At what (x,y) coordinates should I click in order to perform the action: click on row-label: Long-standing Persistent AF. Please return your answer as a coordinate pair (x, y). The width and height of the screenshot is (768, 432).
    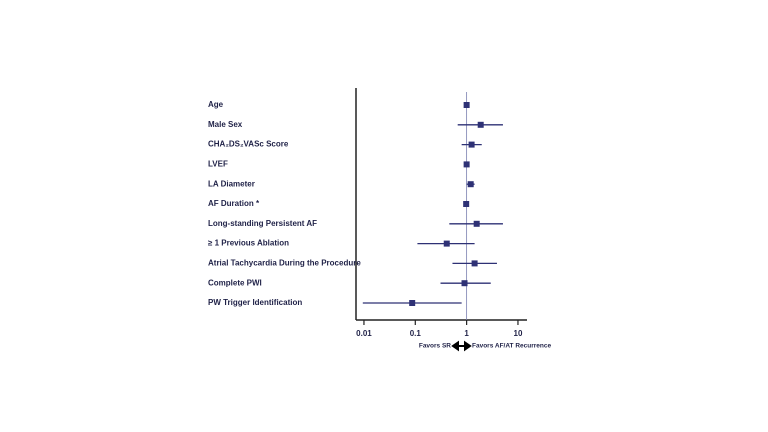
    Looking at the image, I should click on (262, 223).